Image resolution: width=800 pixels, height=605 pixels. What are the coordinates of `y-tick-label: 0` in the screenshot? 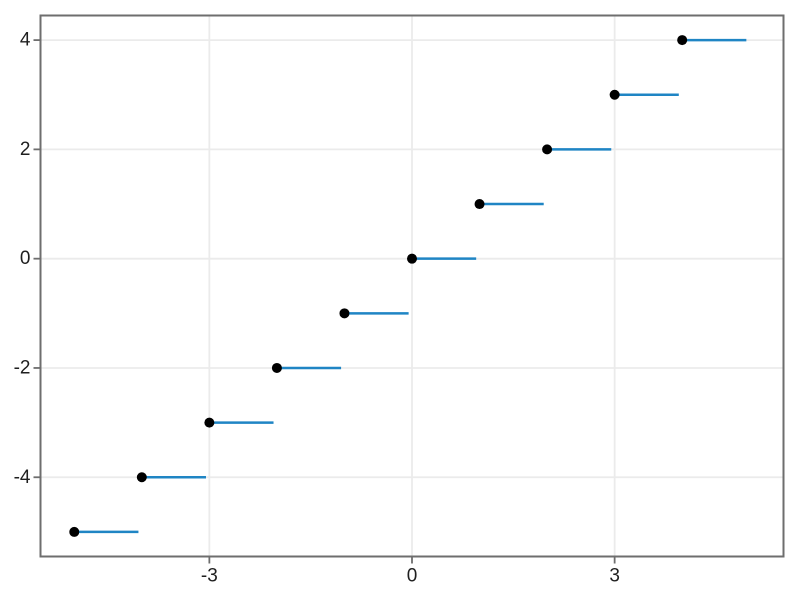 It's located at (25, 258).